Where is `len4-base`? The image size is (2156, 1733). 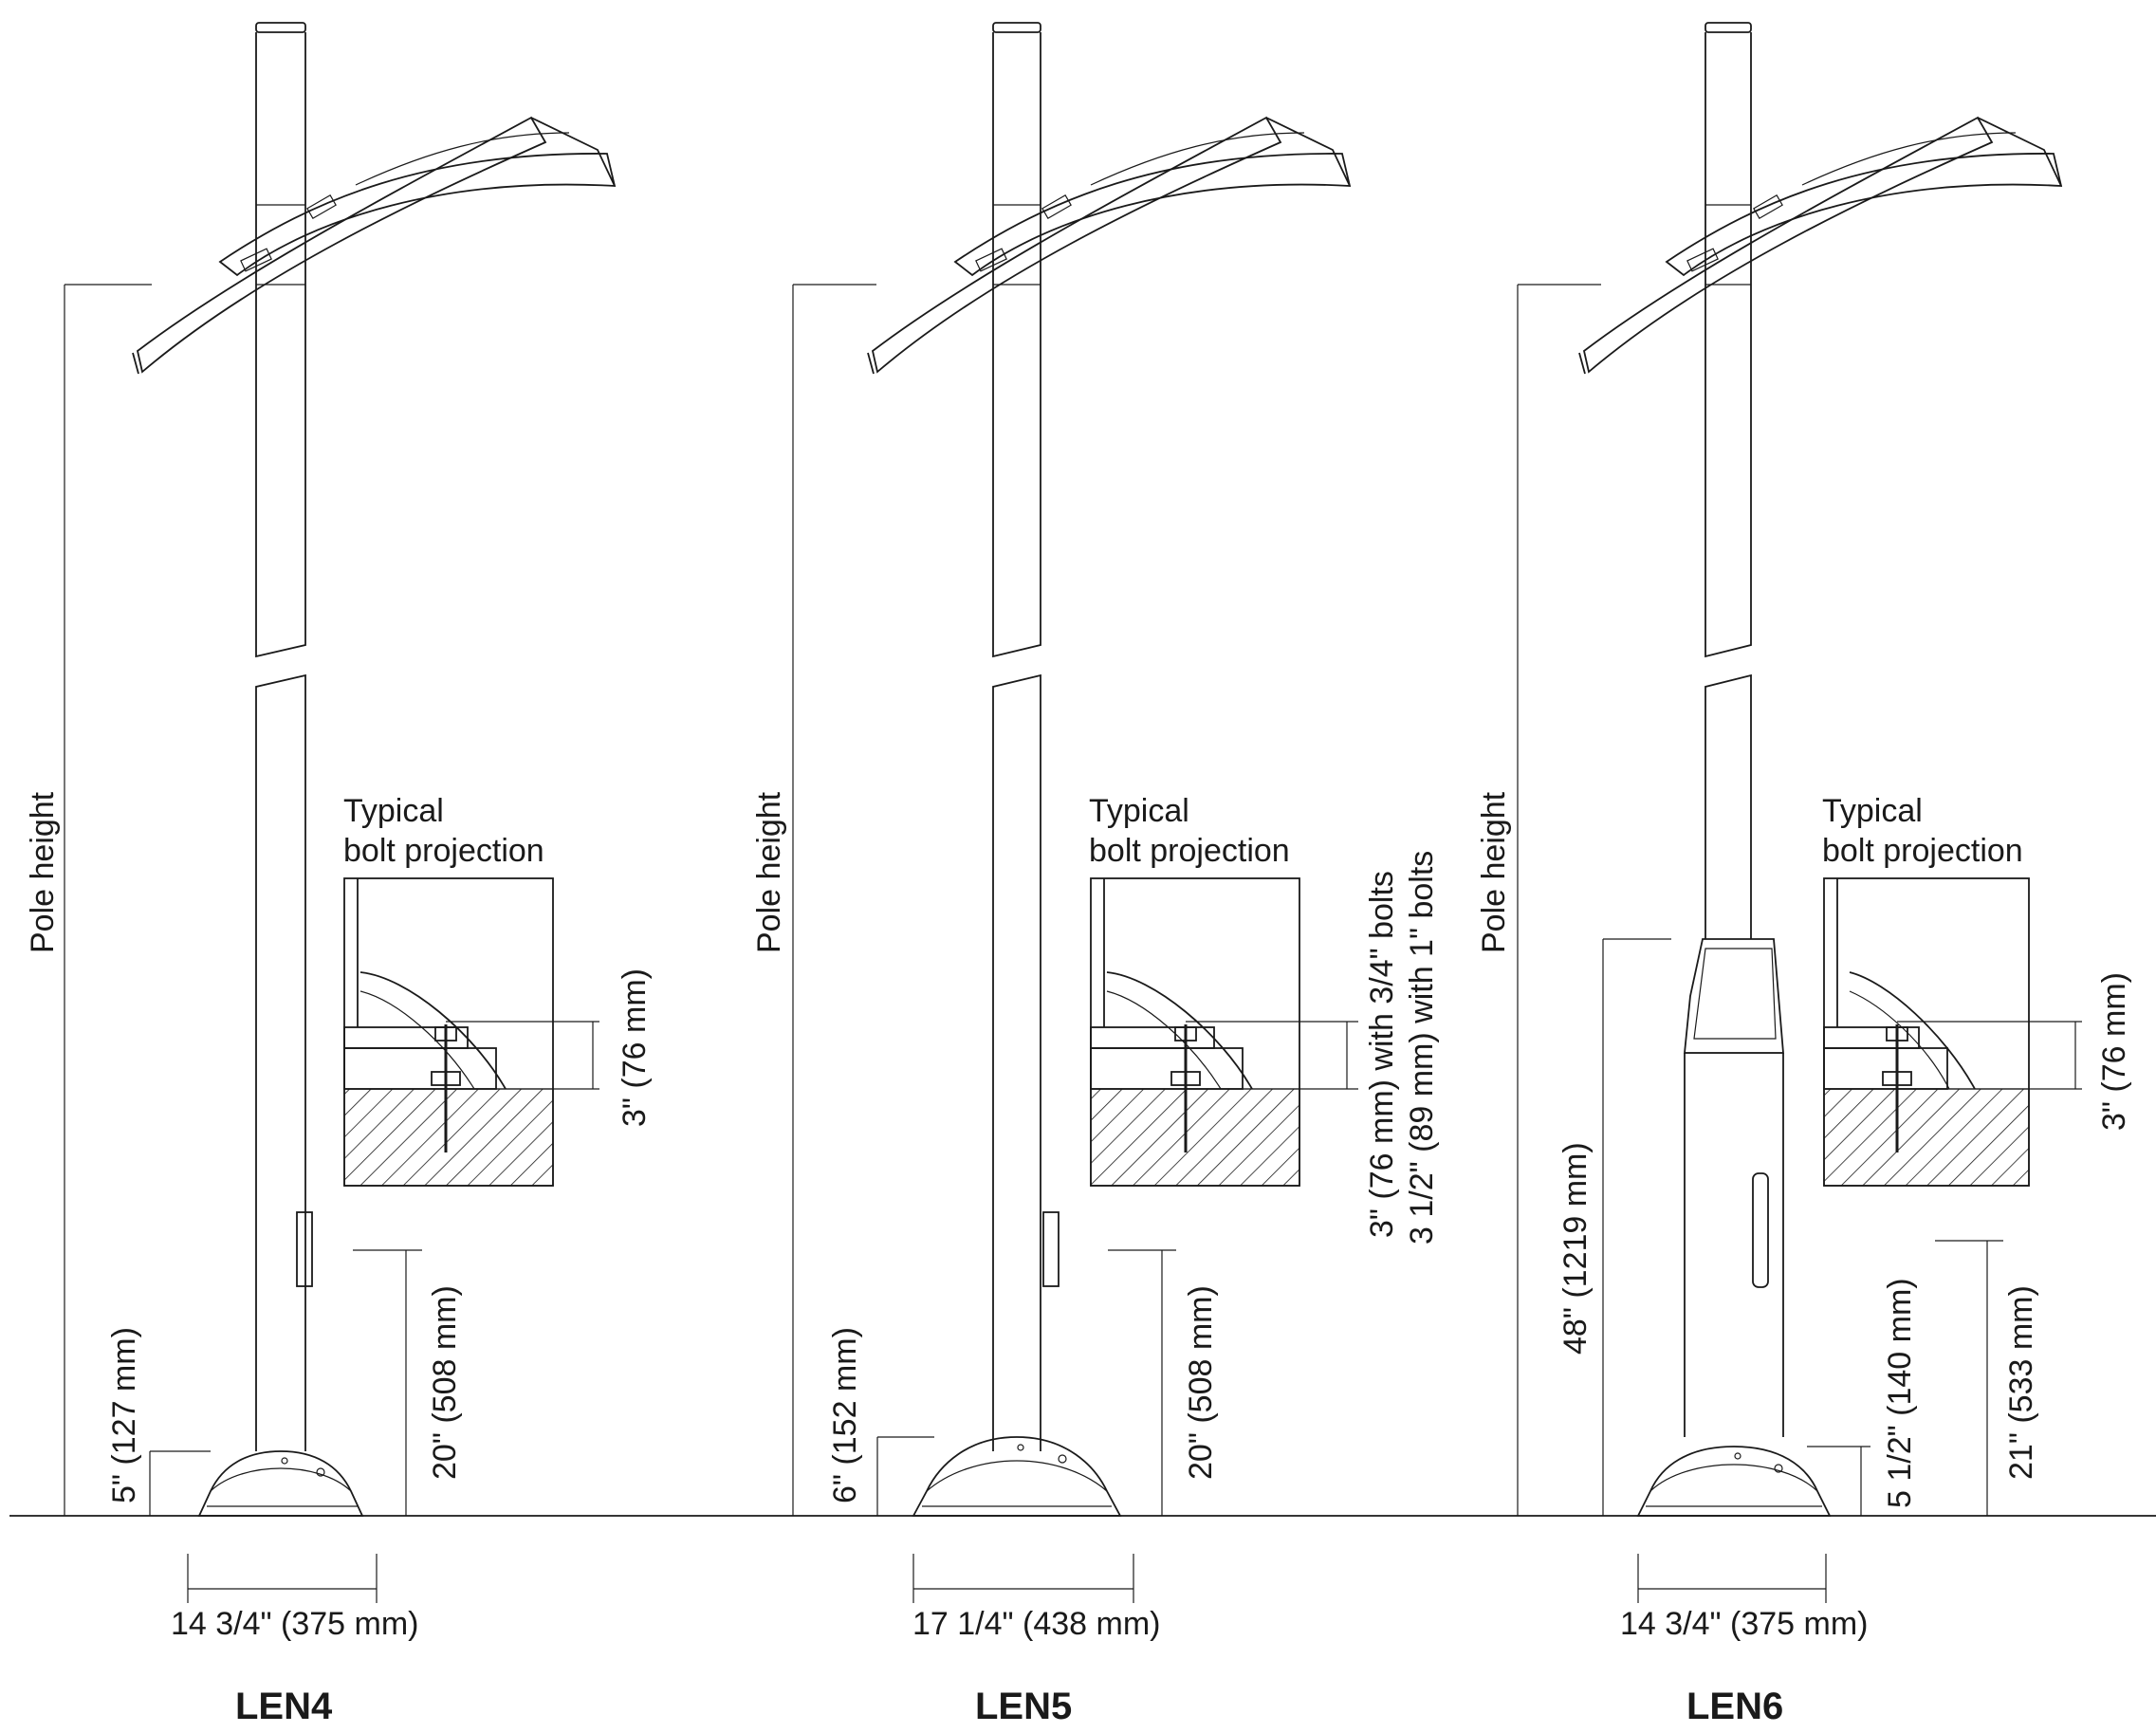
len4-base is located at coordinates (280, 1483).